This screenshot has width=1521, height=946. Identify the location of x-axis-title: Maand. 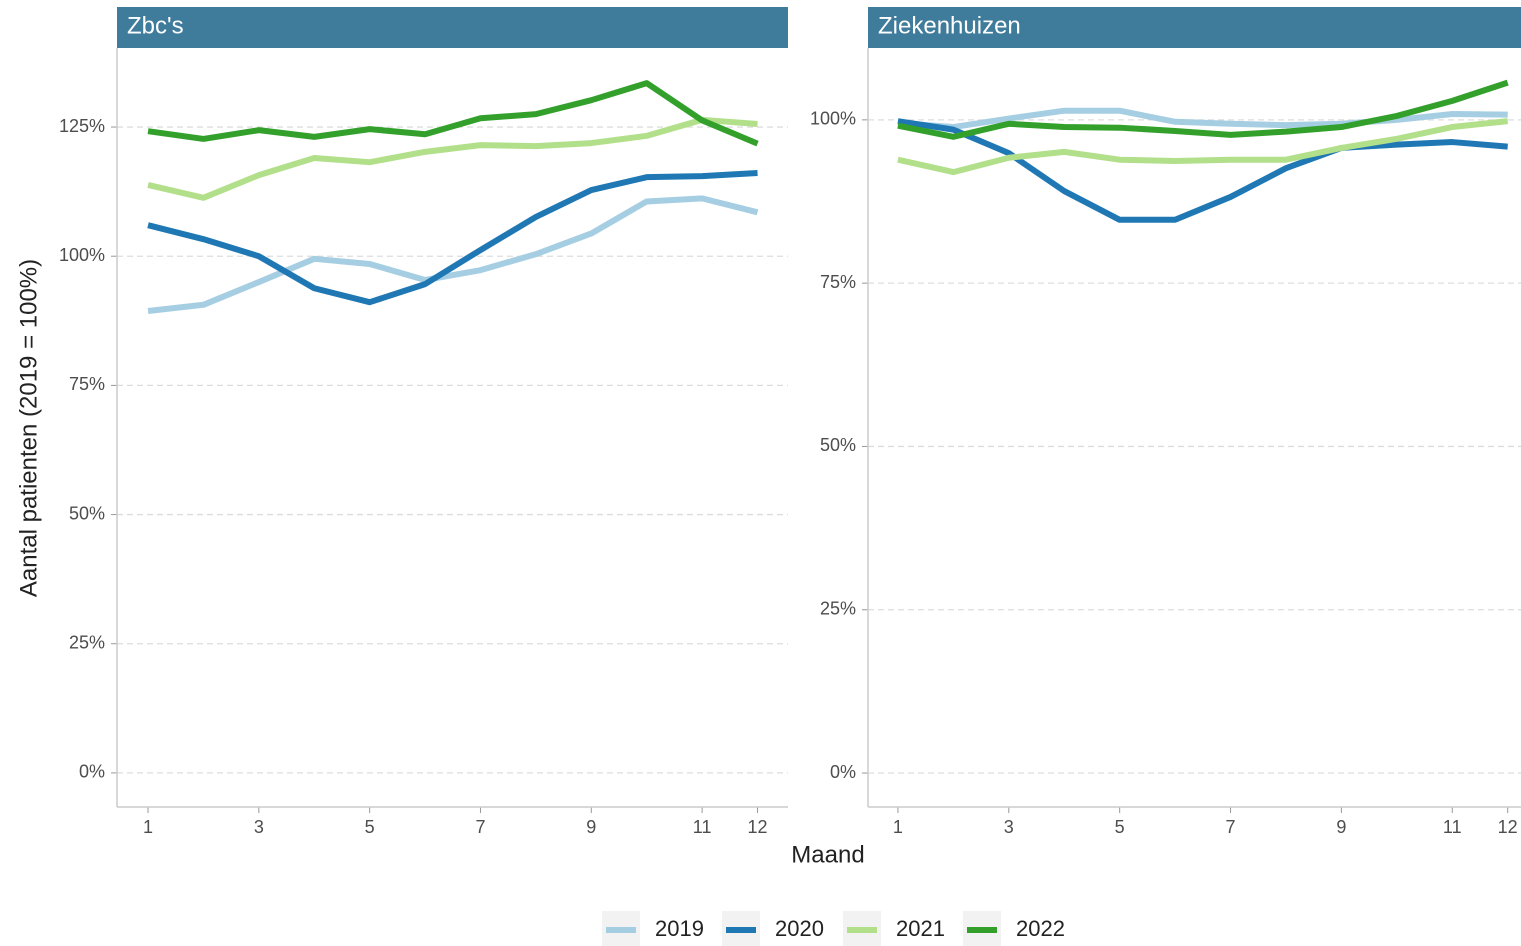
(827, 854).